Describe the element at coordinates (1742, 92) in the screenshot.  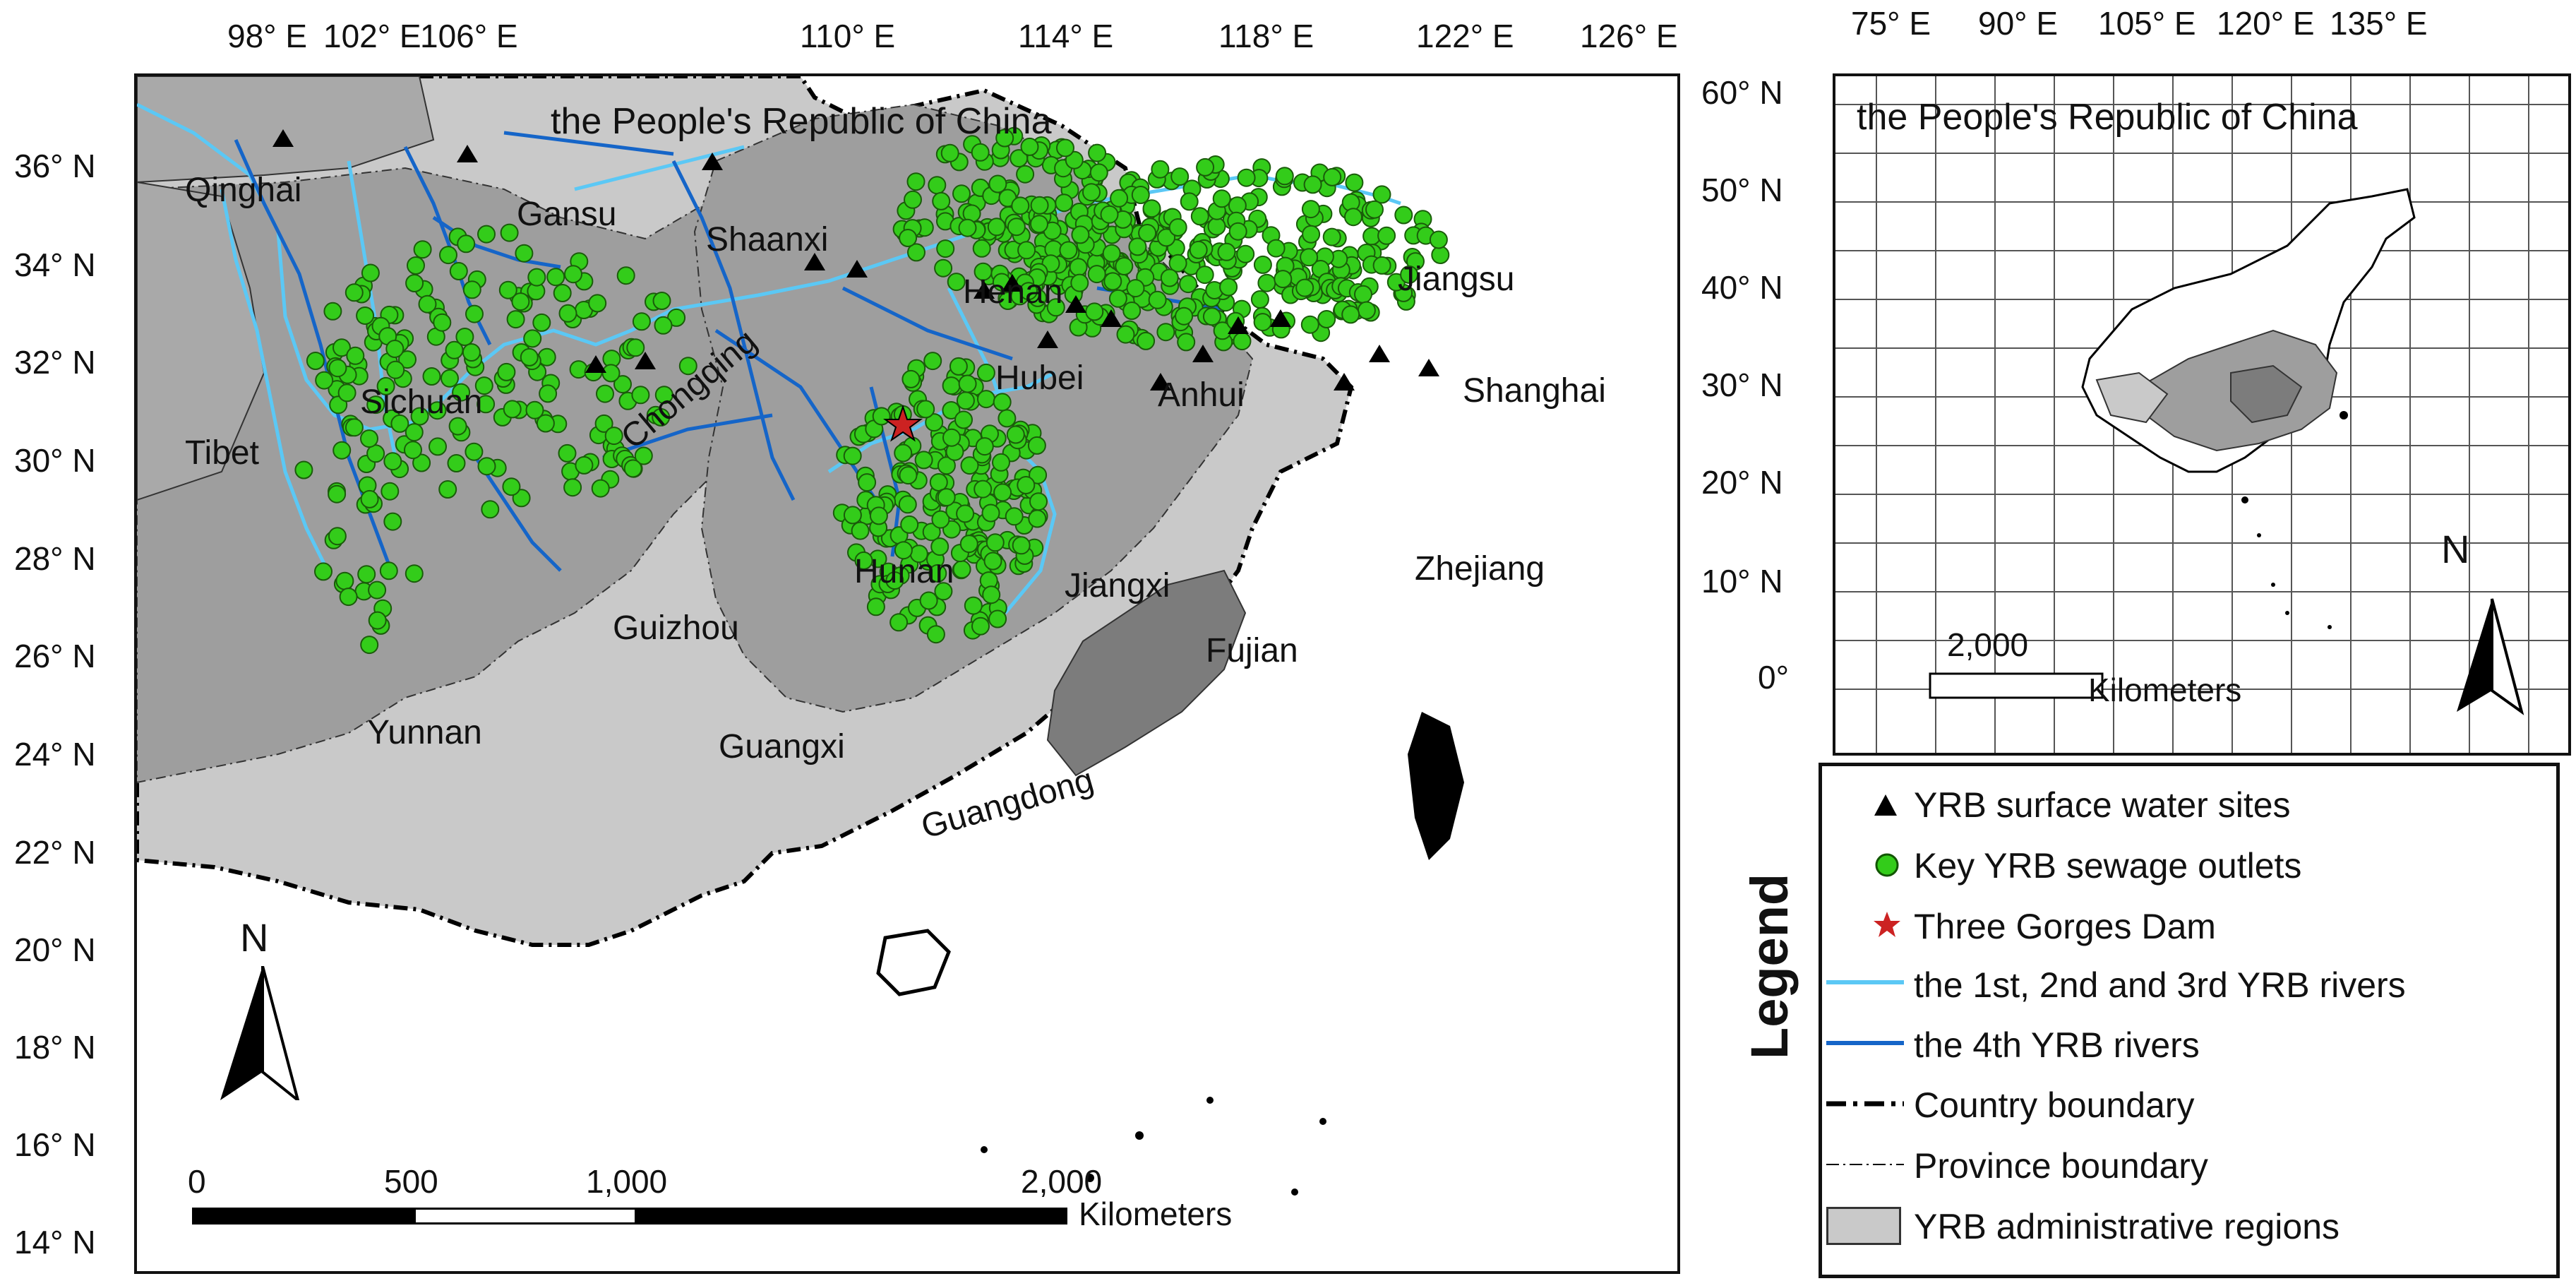
I see `inset-lat-60: 60° N` at that location.